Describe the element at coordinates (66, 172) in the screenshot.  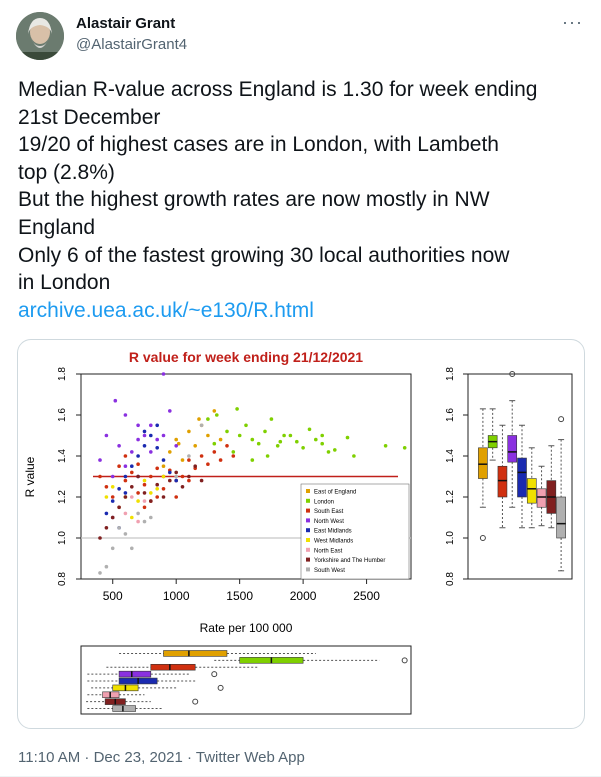
I see `tweet-line: top (2.8%)` at that location.